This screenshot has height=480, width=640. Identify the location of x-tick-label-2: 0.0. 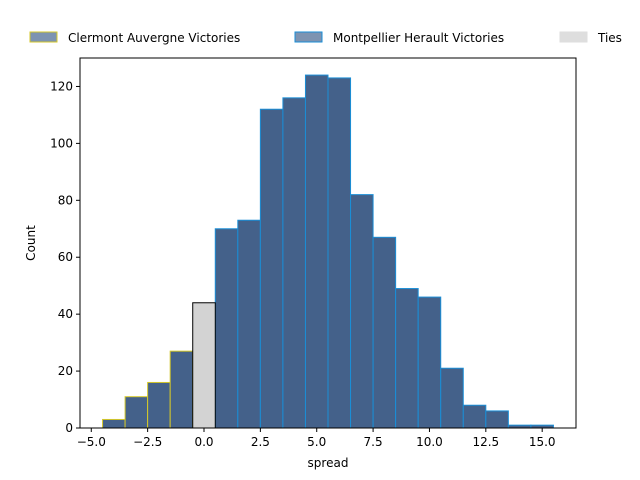
(203, 442).